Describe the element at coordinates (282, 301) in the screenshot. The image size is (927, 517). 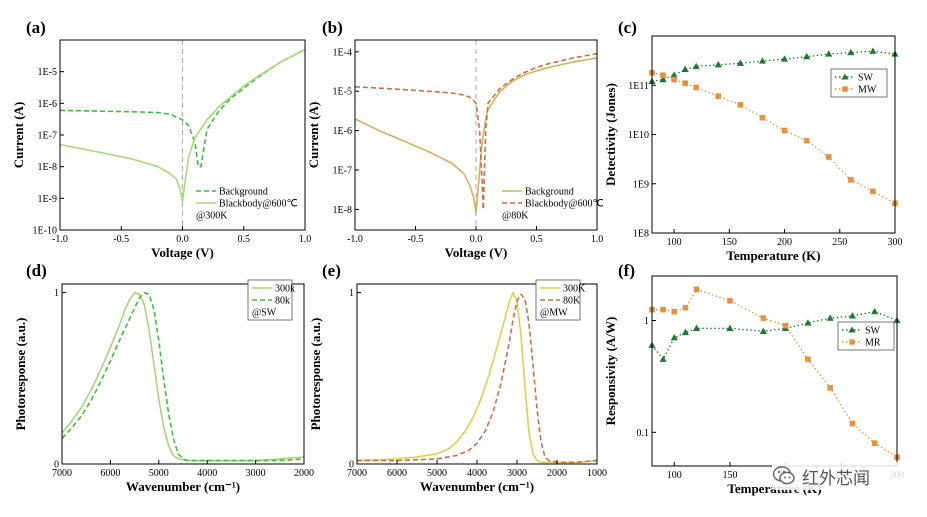
I see `legend-label: 80k` at that location.